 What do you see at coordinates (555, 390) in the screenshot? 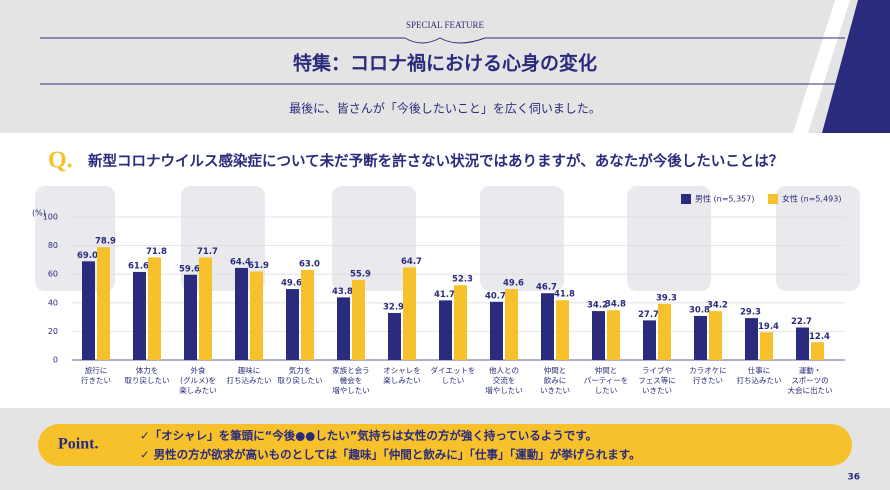
I see `x-tick-label: いきたい` at bounding box center [555, 390].